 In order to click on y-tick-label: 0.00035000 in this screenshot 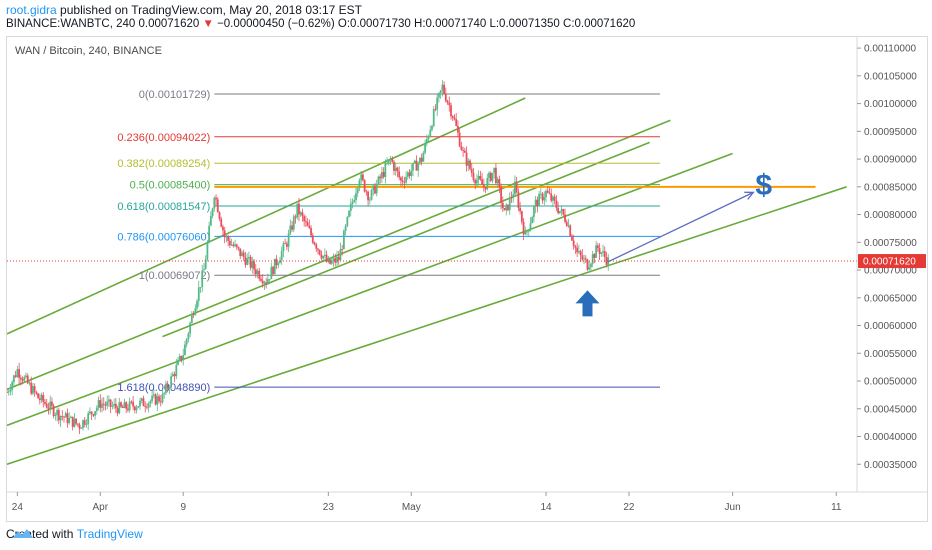, I will do `click(890, 465)`.